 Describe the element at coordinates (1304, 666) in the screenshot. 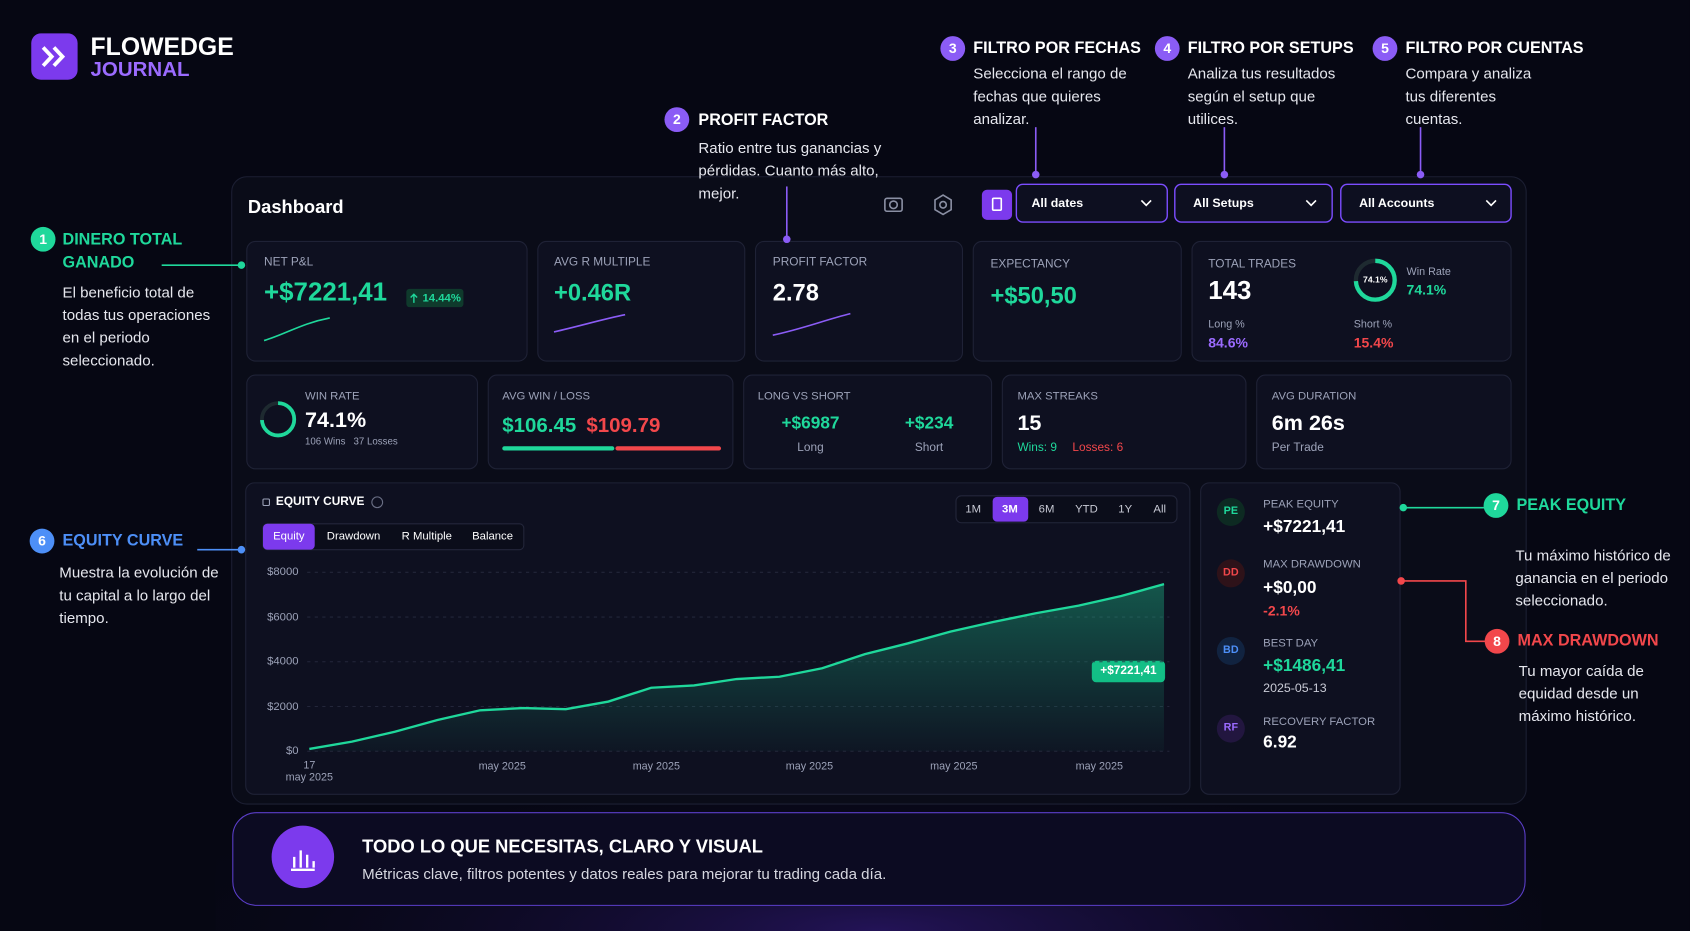

I see `summary-value: +$1486,41` at that location.